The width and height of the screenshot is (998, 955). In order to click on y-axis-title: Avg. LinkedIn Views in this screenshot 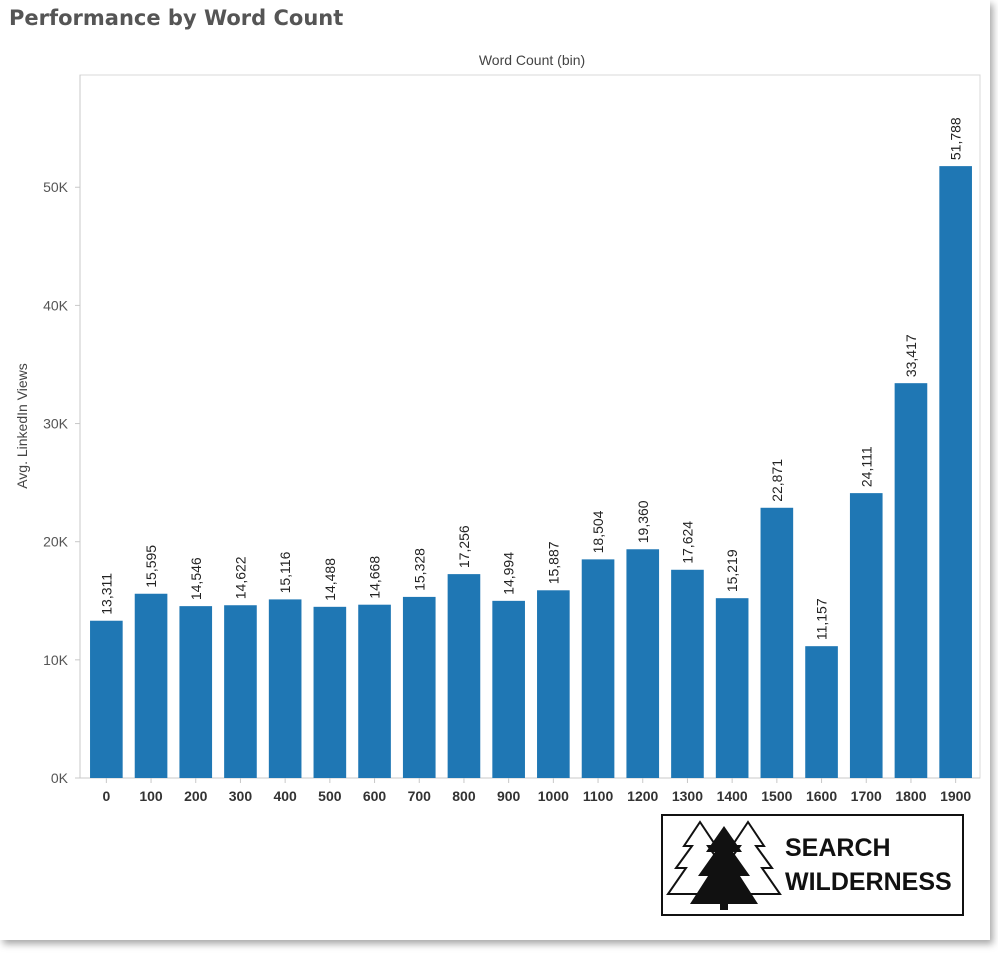, I will do `click(22, 426)`.